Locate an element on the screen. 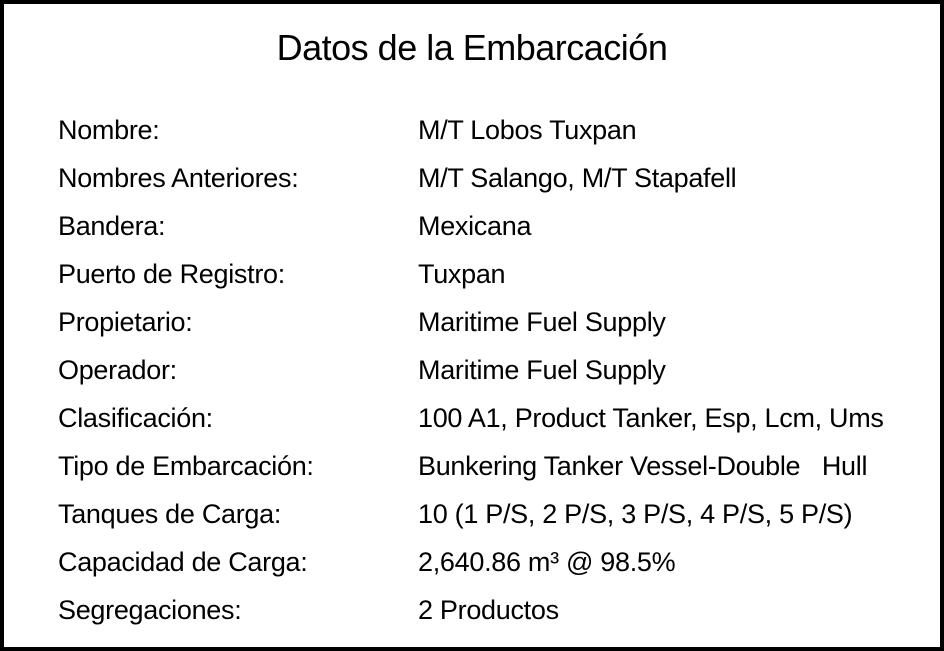 The image size is (944, 651). field-label: Clasificación: is located at coordinates (135, 417).